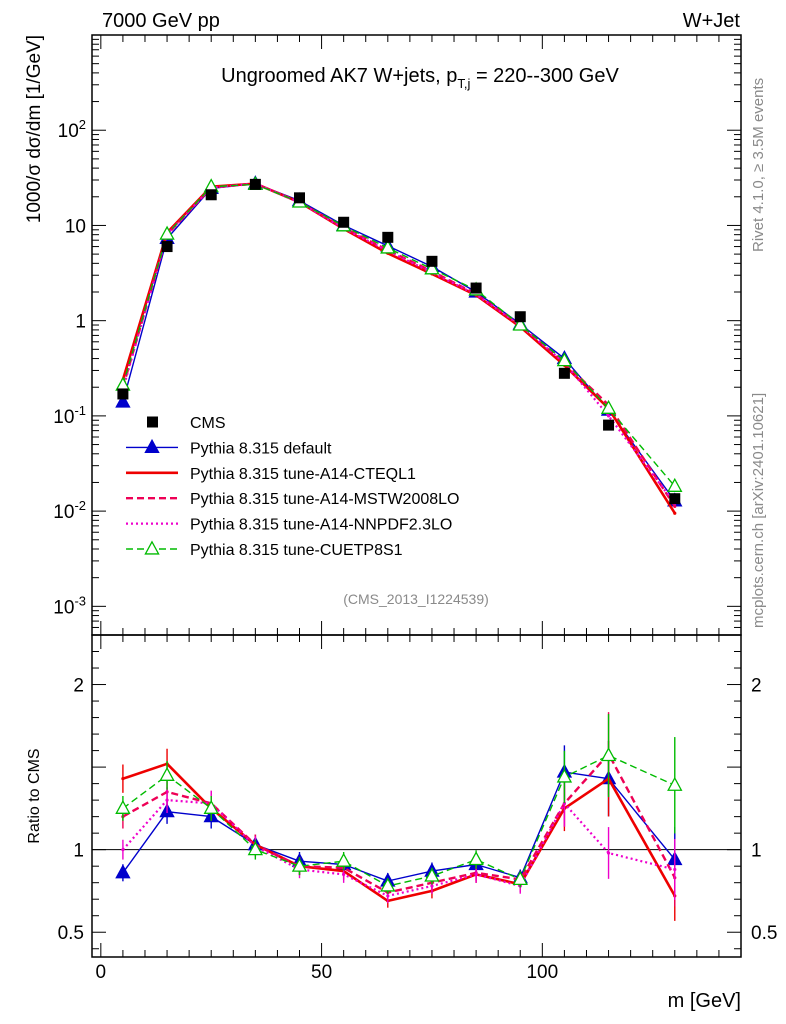  Describe the element at coordinates (758, 510) in the screenshot. I see `mcplots-label: mcplots.cern.ch [arXiv:2401.10621]` at that location.